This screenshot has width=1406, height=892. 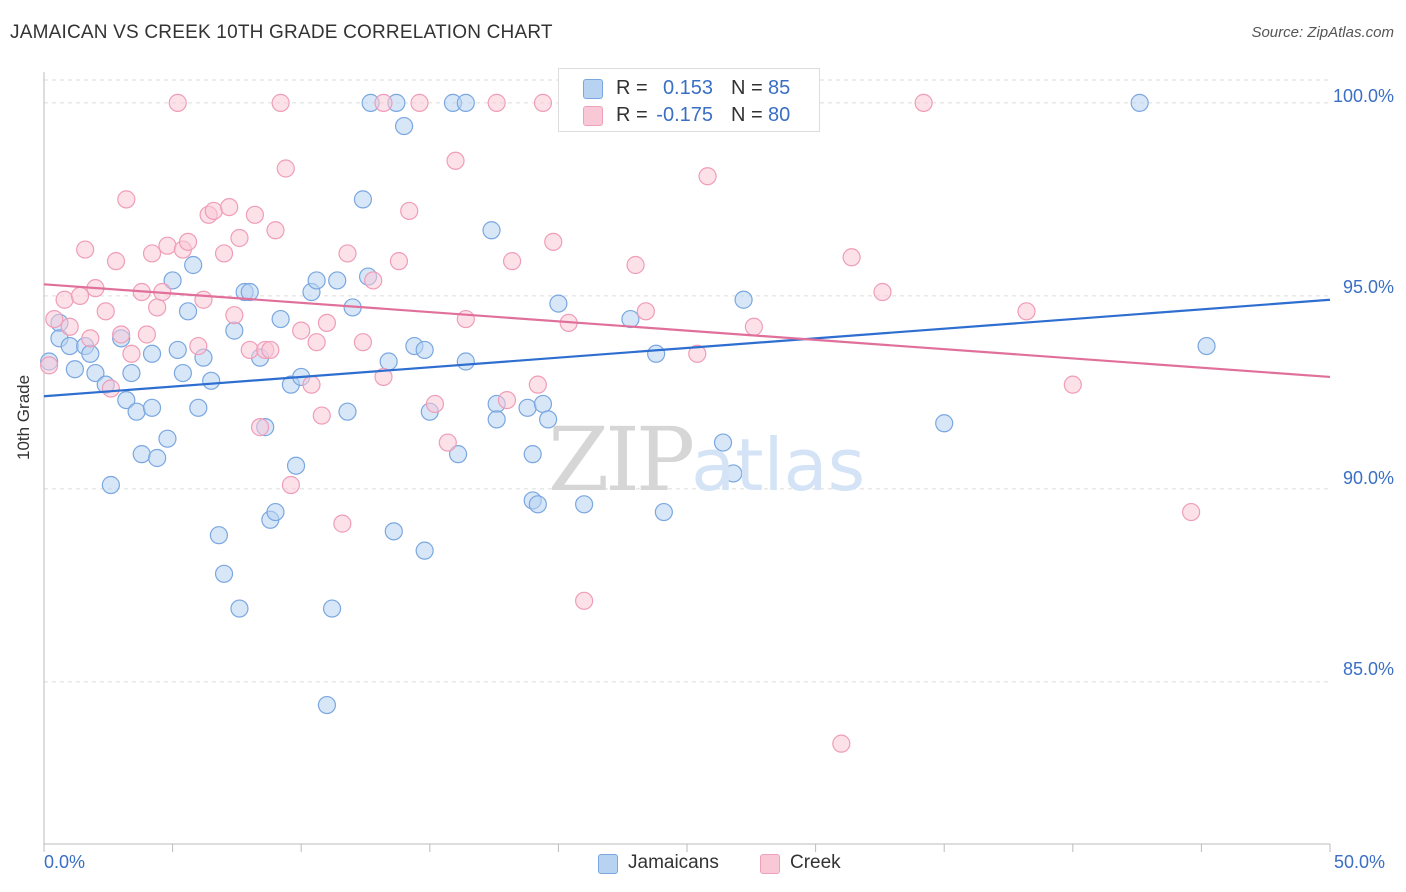 I want to click on x-tick-label-max: 50.0%, so click(x=1360, y=862).